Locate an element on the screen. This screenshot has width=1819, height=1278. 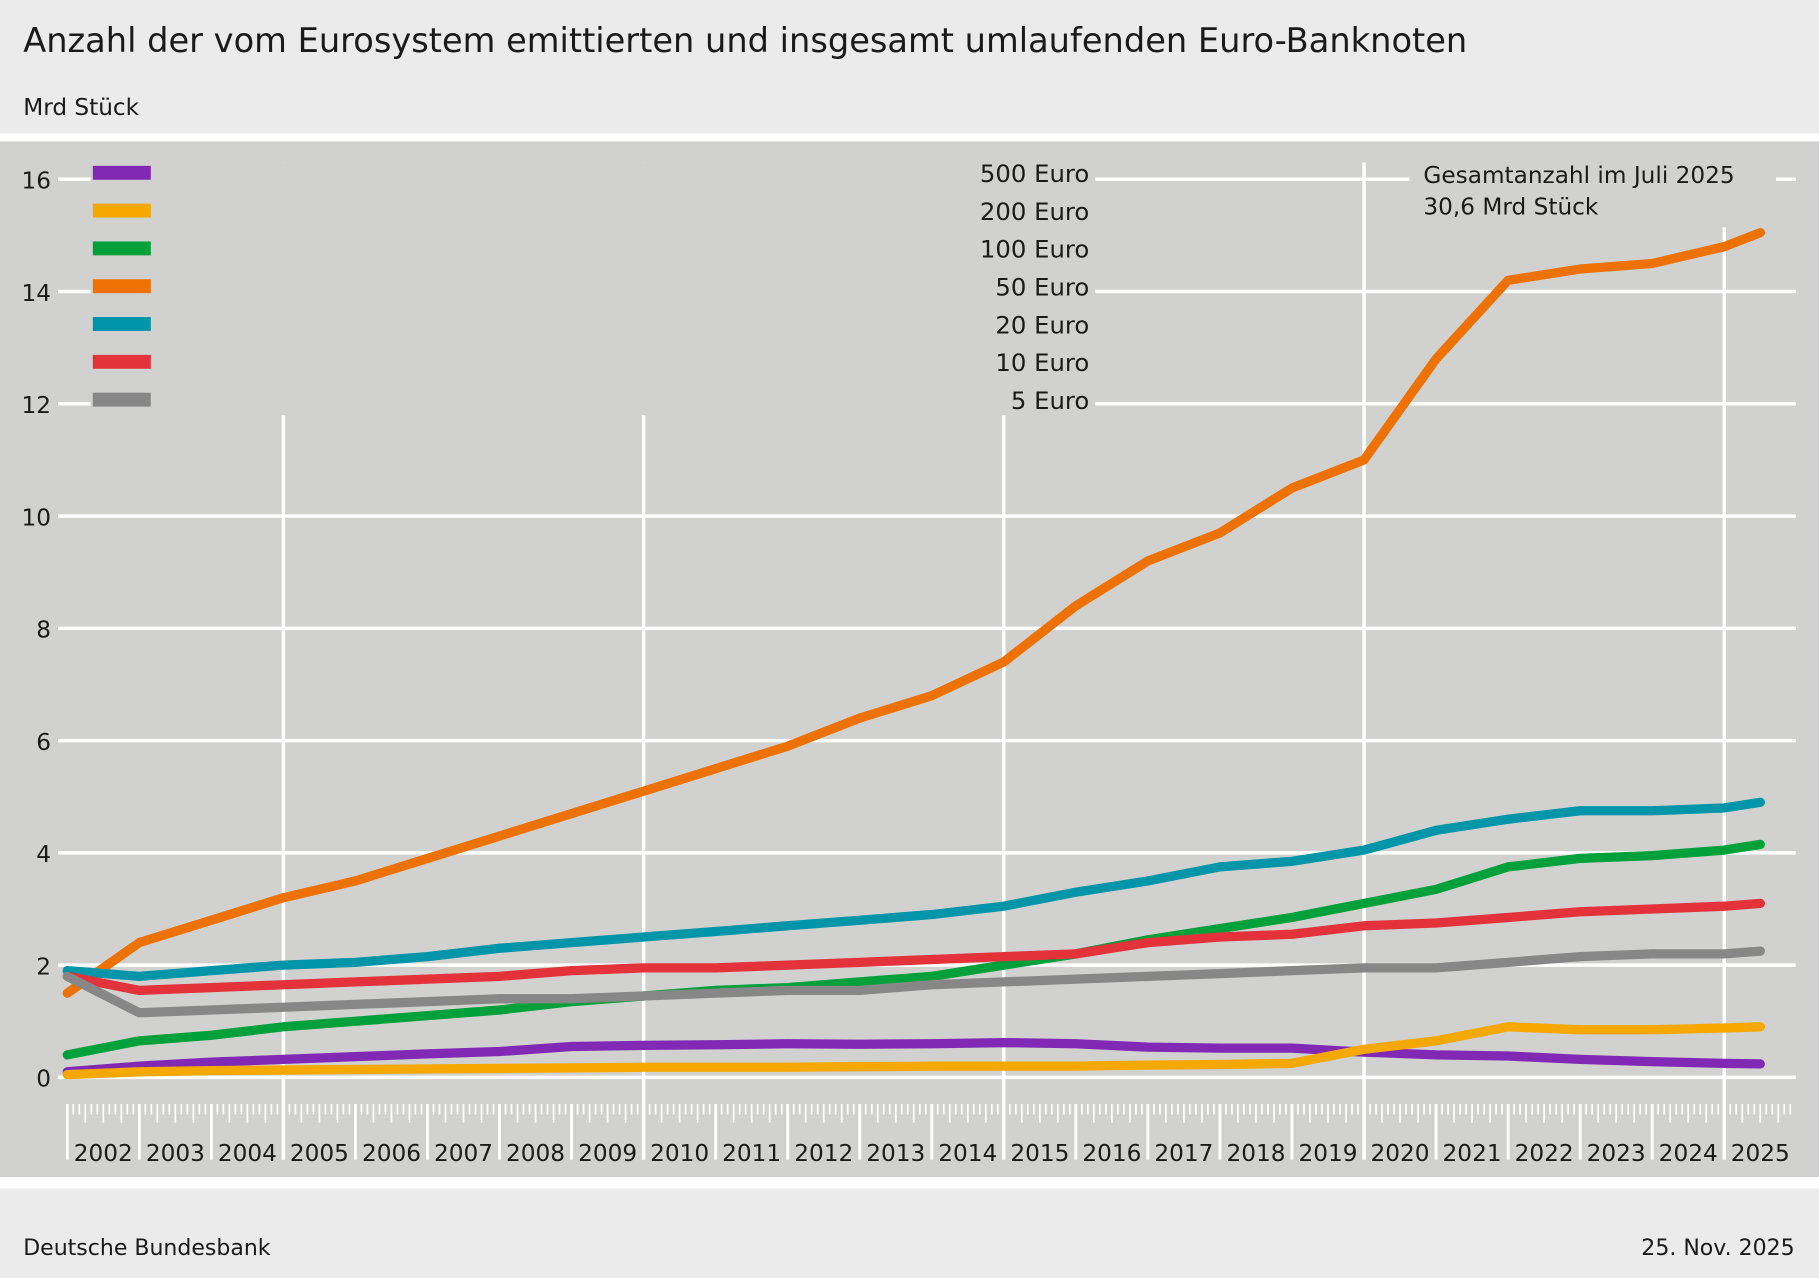
annotation-background is located at coordinates (1593, 194).